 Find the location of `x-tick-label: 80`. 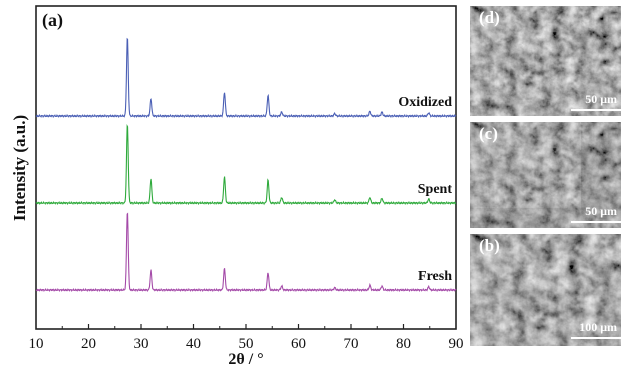

x-tick-label: 80 is located at coordinates (403, 344).